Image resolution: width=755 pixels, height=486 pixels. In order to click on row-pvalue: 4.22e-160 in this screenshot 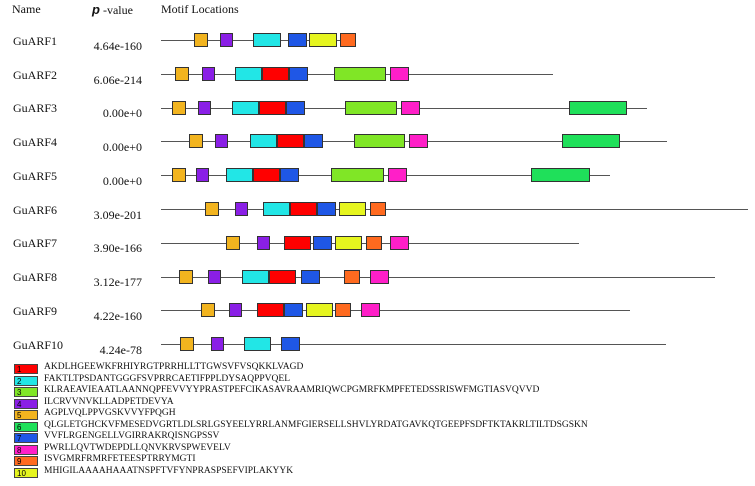, I will do `click(117, 316)`.